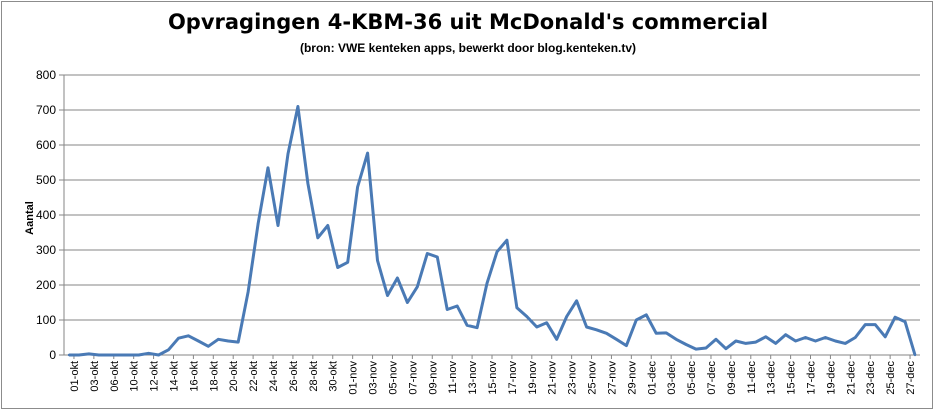 The image size is (936, 412). What do you see at coordinates (632, 378) in the screenshot?
I see `x-tick-label: 29-nov` at bounding box center [632, 378].